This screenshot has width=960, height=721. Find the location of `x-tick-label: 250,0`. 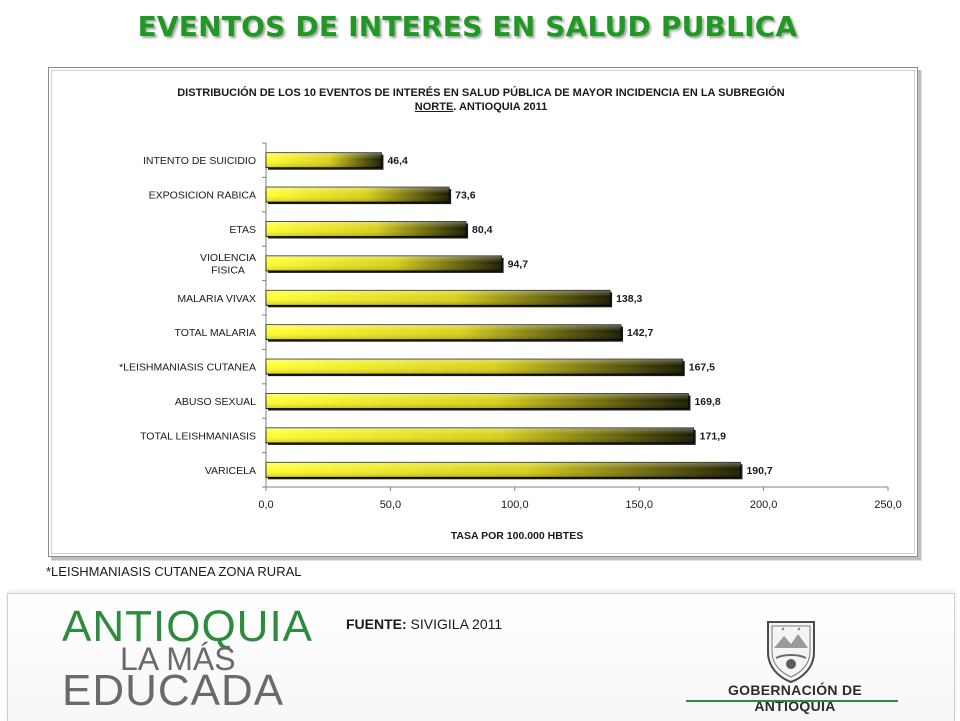

x-tick-label: 250,0 is located at coordinates (888, 505).